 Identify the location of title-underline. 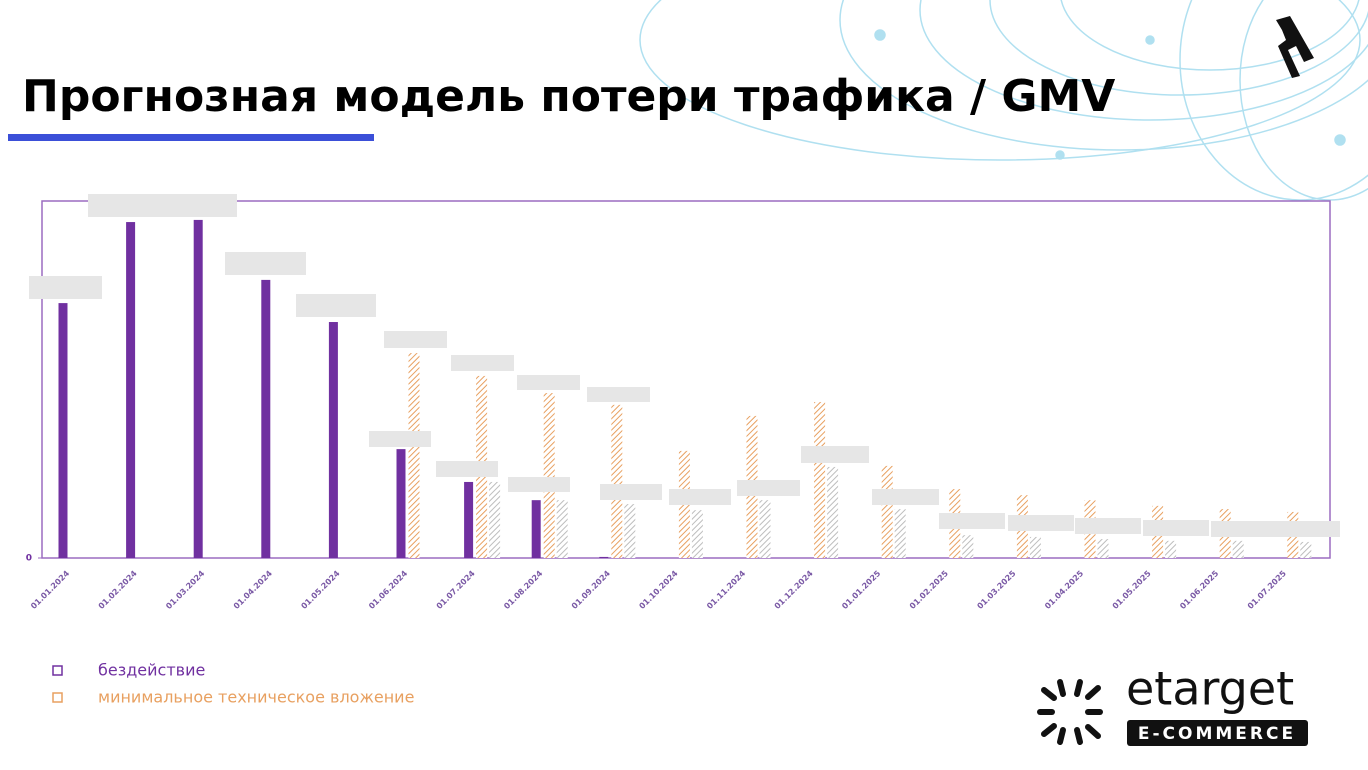
(191, 137).